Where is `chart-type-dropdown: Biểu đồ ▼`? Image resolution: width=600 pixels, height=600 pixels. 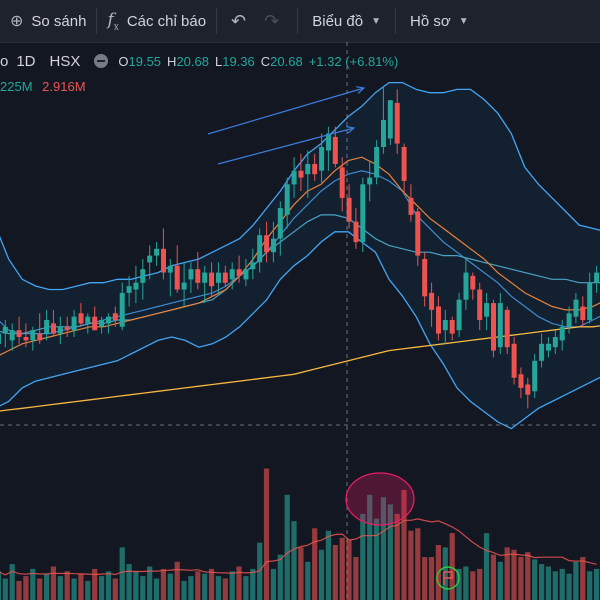
chart-type-dropdown: Biểu đồ ▼ is located at coordinates (346, 21).